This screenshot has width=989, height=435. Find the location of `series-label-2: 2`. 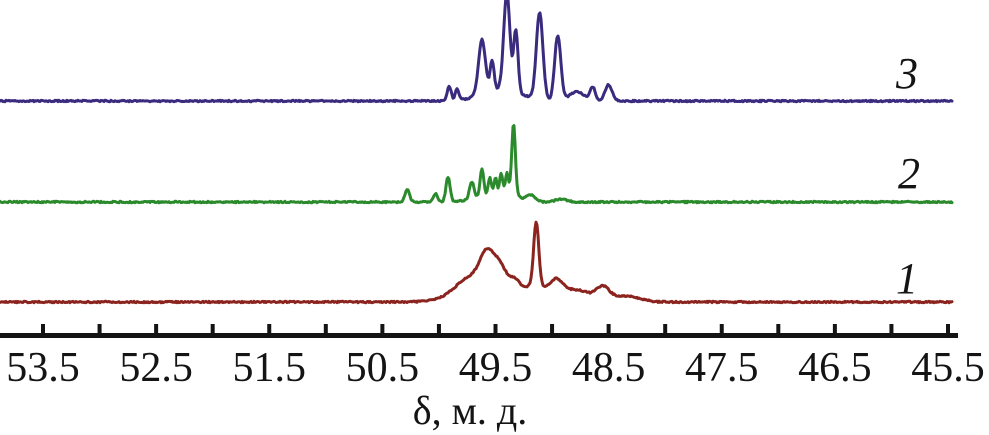

series-label-2: 2 is located at coordinates (909, 173).